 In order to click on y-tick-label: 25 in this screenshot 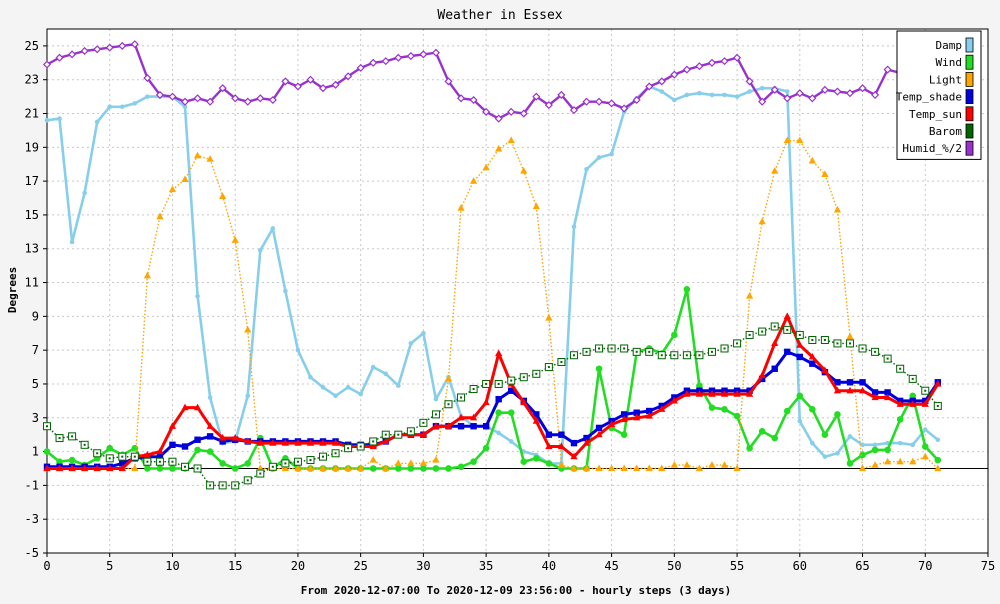, I will do `click(32, 46)`.